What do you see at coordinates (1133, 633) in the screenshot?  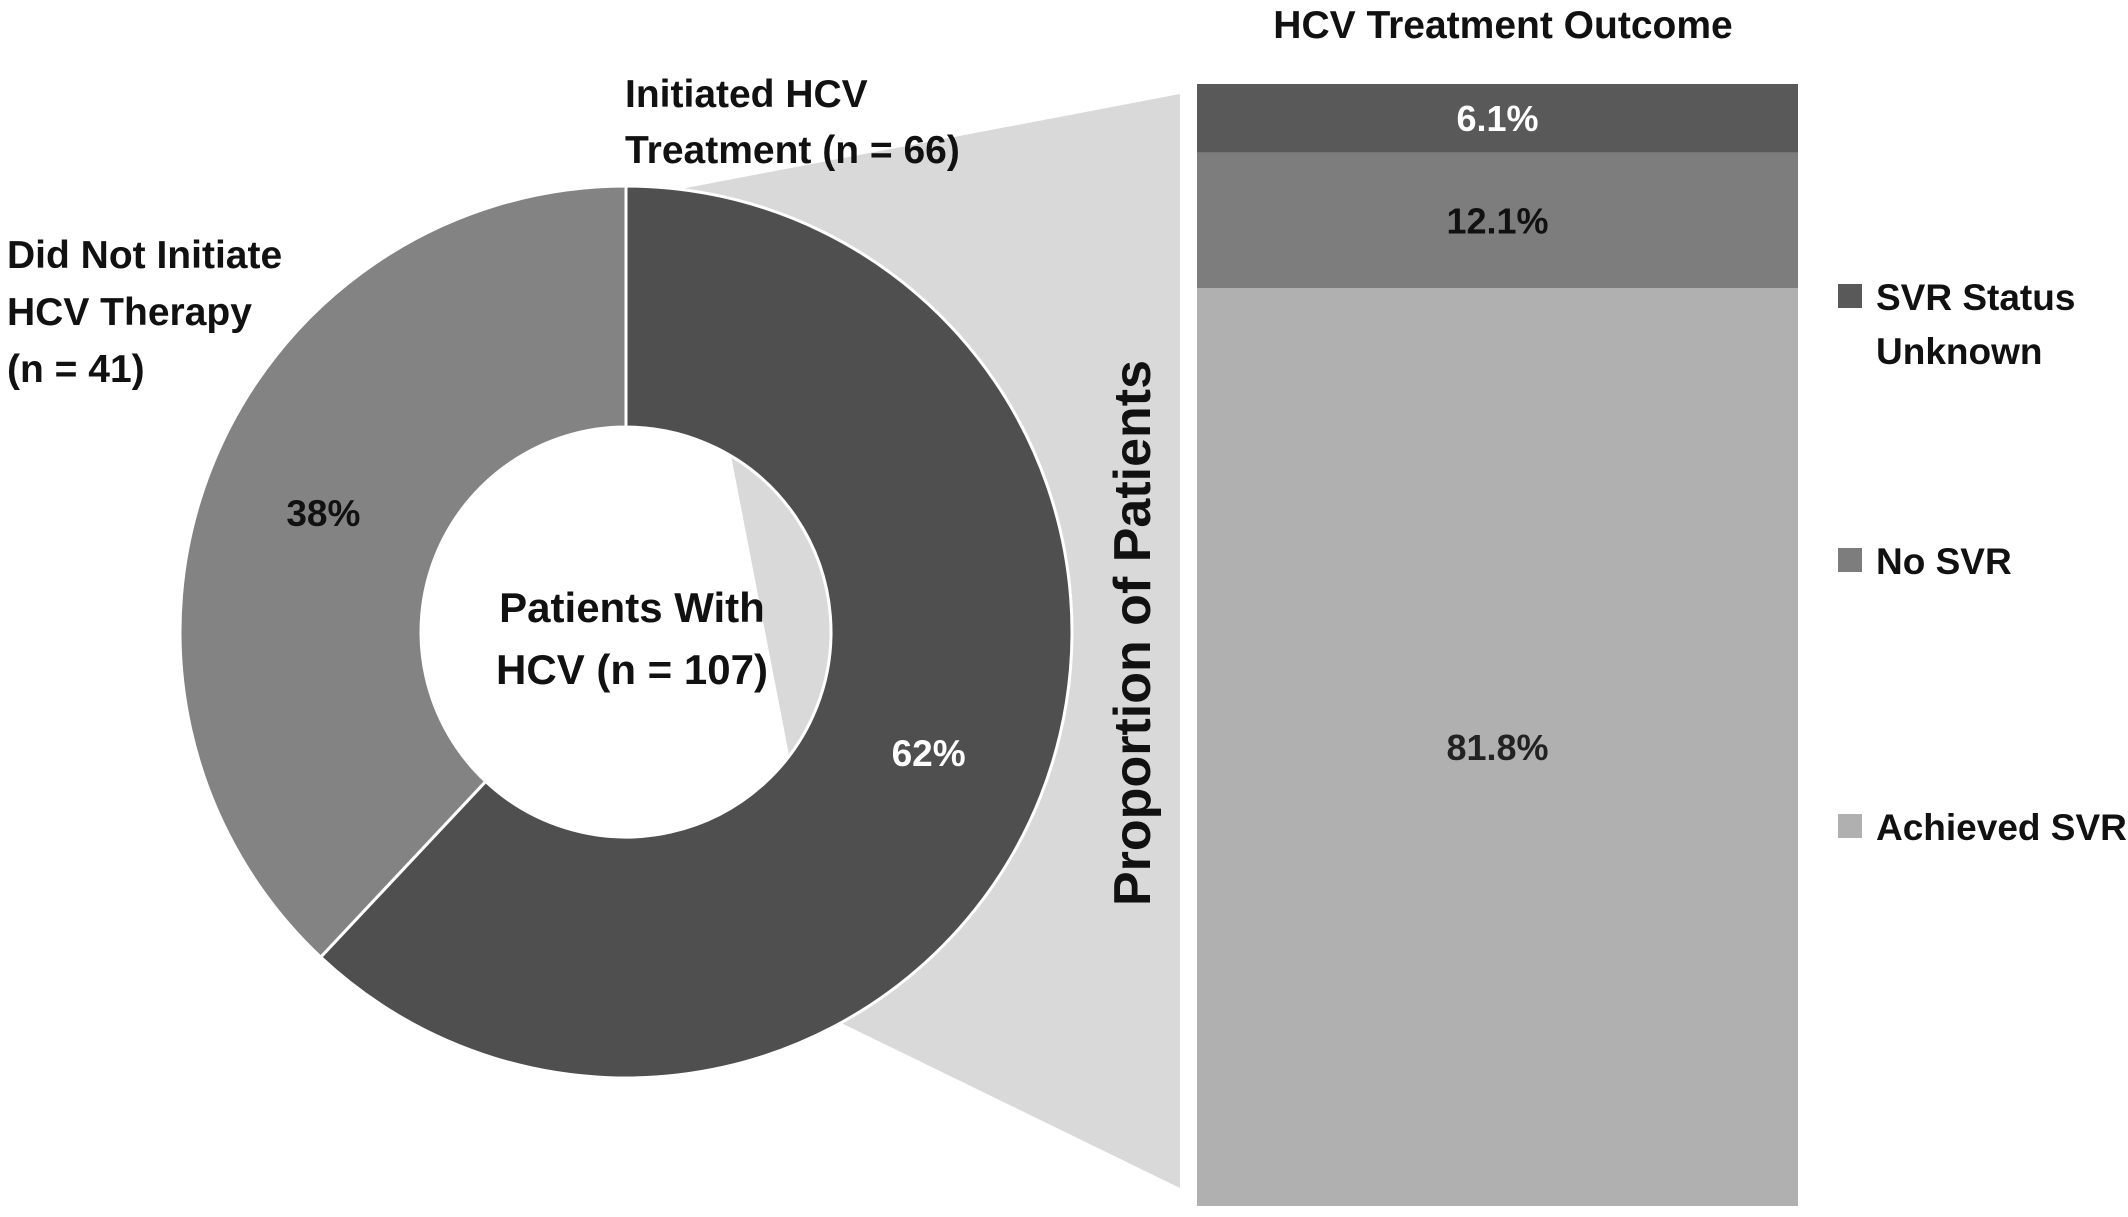 I see `y-axis-label: Proportion of Patients` at bounding box center [1133, 633].